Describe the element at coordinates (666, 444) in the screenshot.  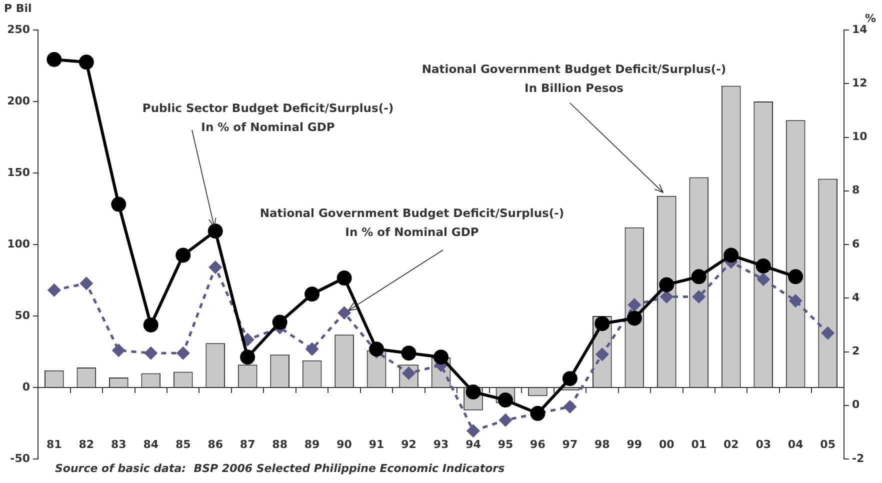
I see `x-tick-label: 00` at that location.